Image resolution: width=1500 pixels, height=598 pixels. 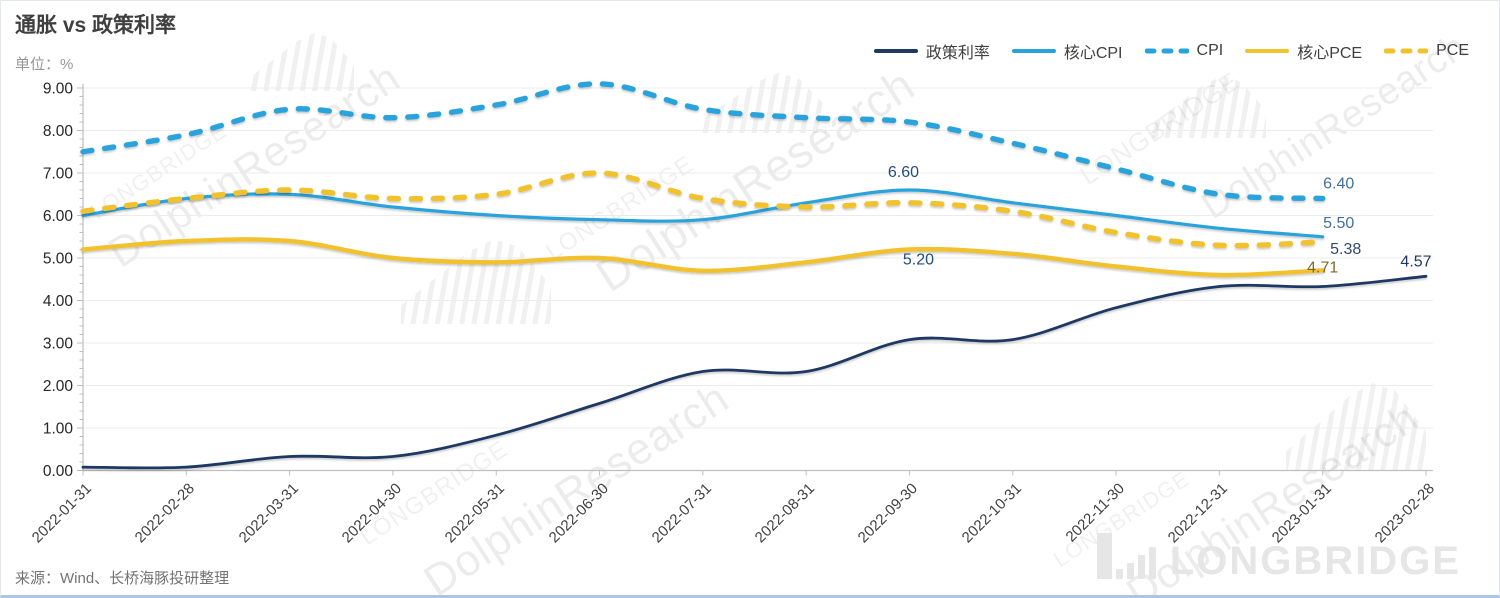 What do you see at coordinates (1126, 556) in the screenshot?
I see `bar-chart-icon` at bounding box center [1126, 556].